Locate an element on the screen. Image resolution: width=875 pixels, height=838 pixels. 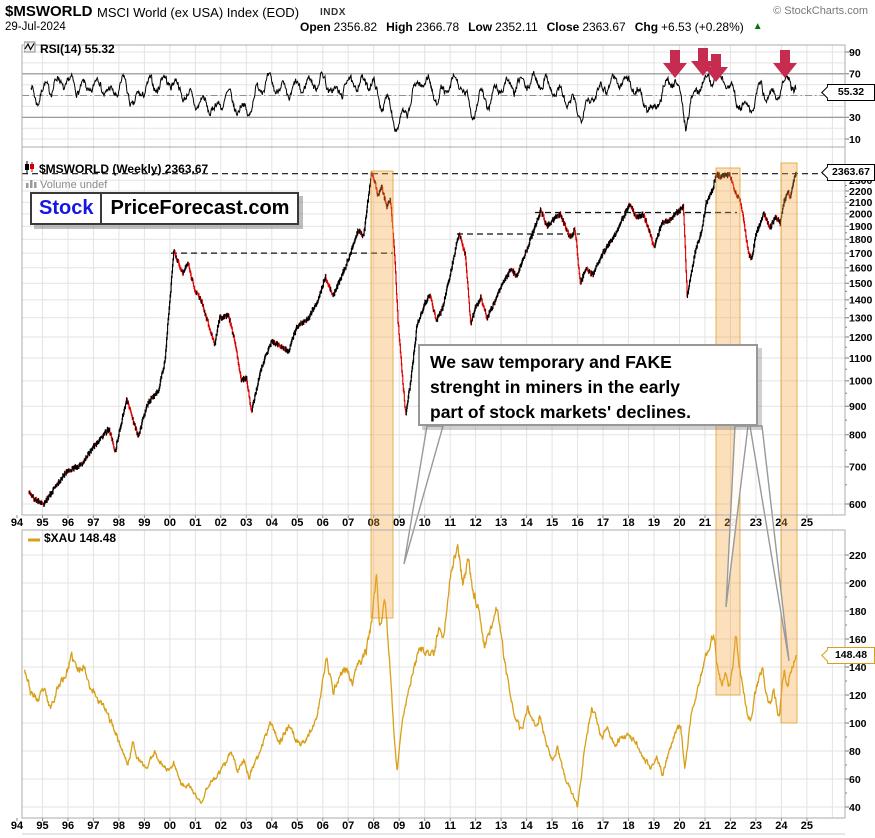
quote-close: Close 2363.67 is located at coordinates (586, 27).